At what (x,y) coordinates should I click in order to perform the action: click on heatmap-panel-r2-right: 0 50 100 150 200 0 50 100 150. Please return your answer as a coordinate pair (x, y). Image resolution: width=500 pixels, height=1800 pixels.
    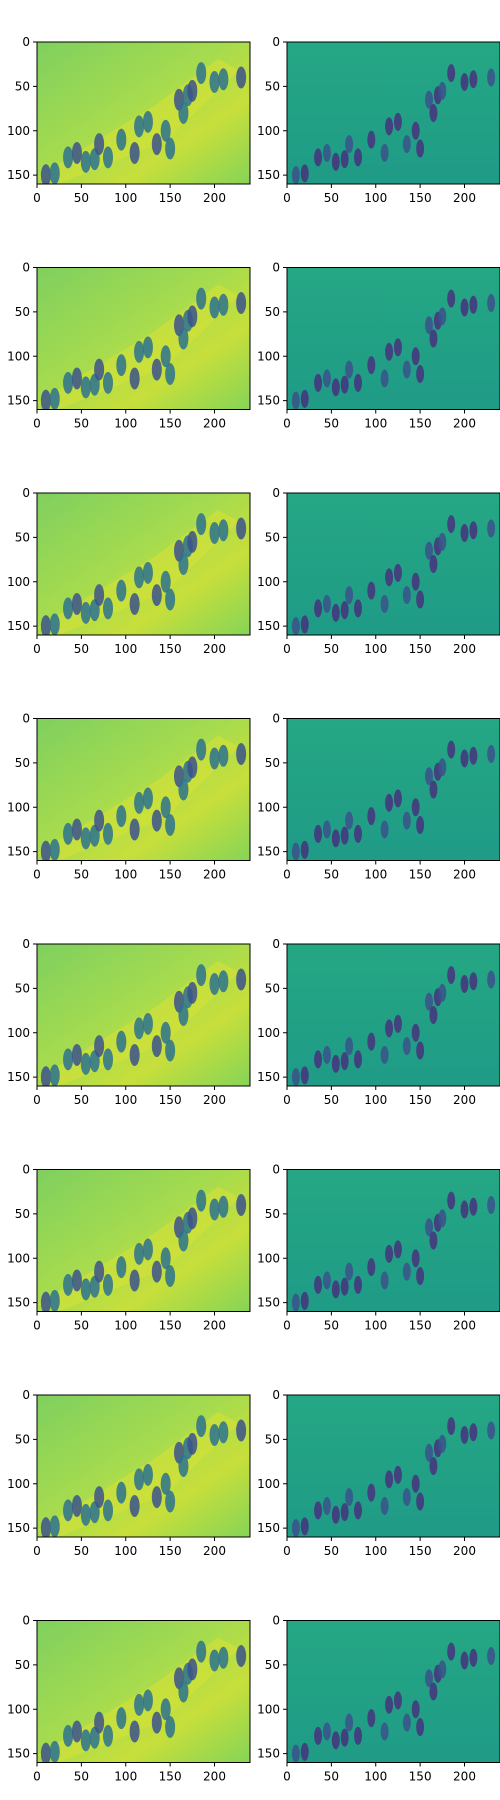
    Looking at the image, I should click on (378, 346).